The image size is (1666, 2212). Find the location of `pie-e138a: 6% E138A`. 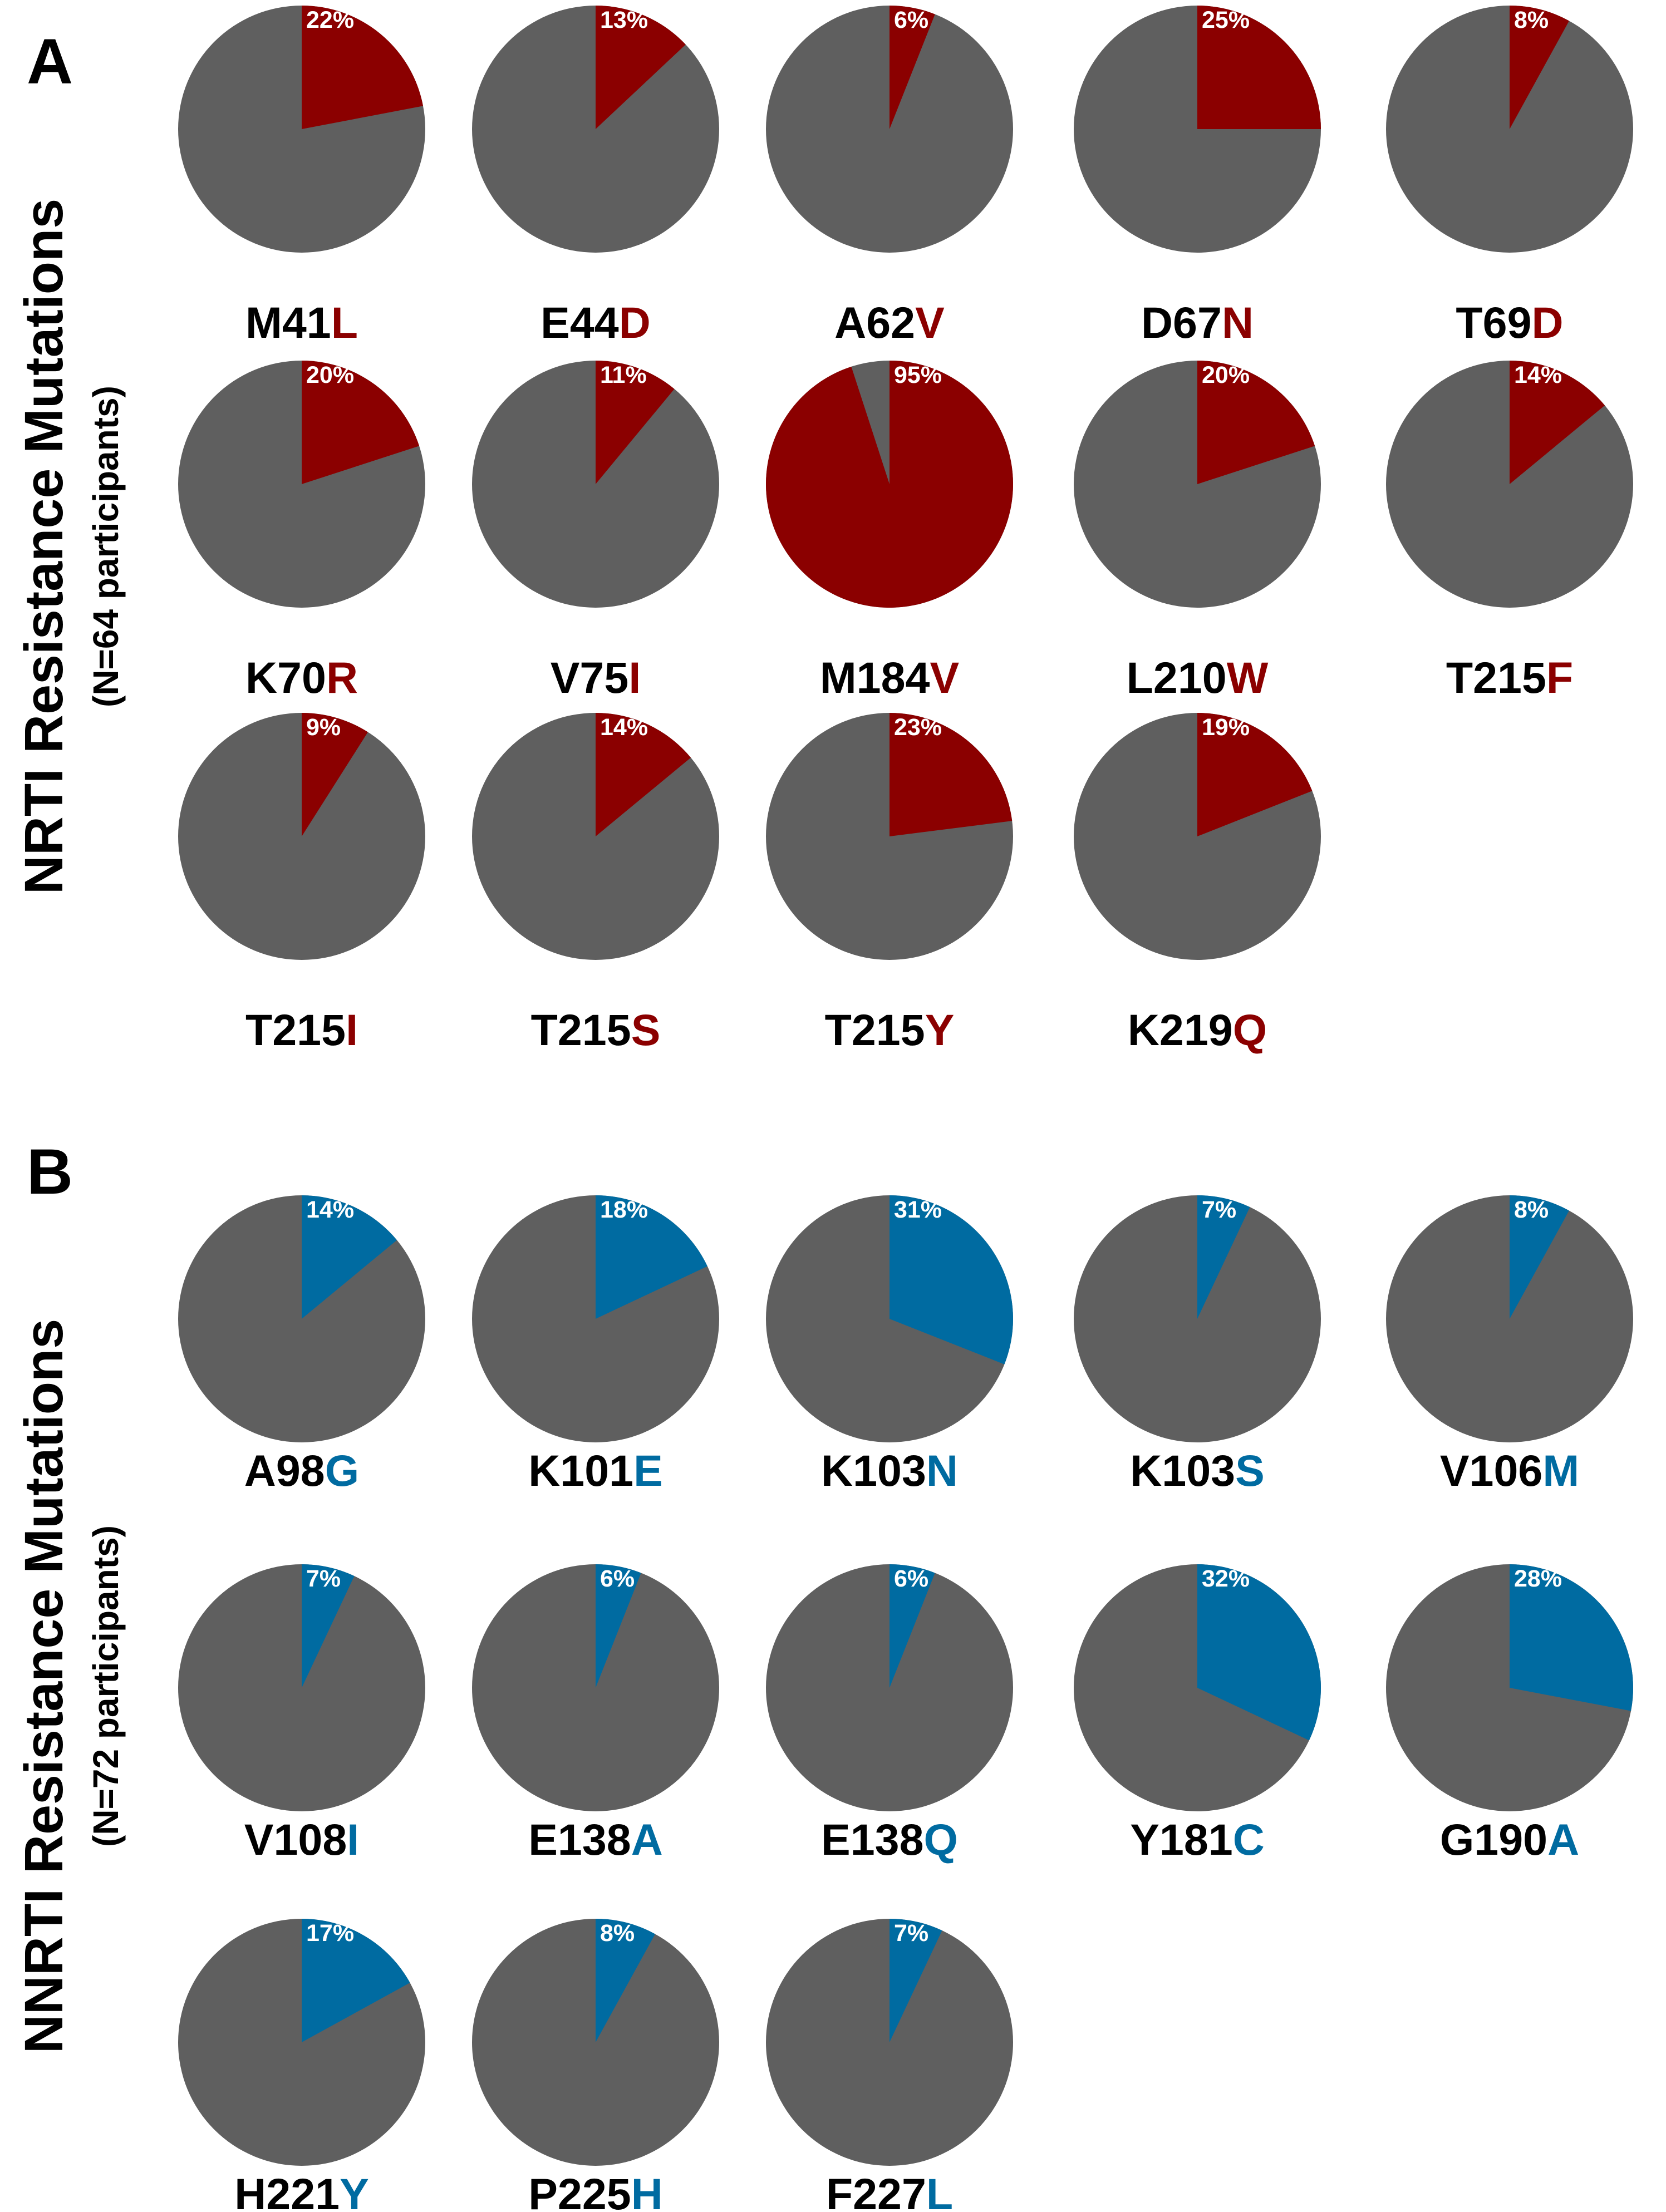

pie-e138a: 6% E138A is located at coordinates (595, 1714).